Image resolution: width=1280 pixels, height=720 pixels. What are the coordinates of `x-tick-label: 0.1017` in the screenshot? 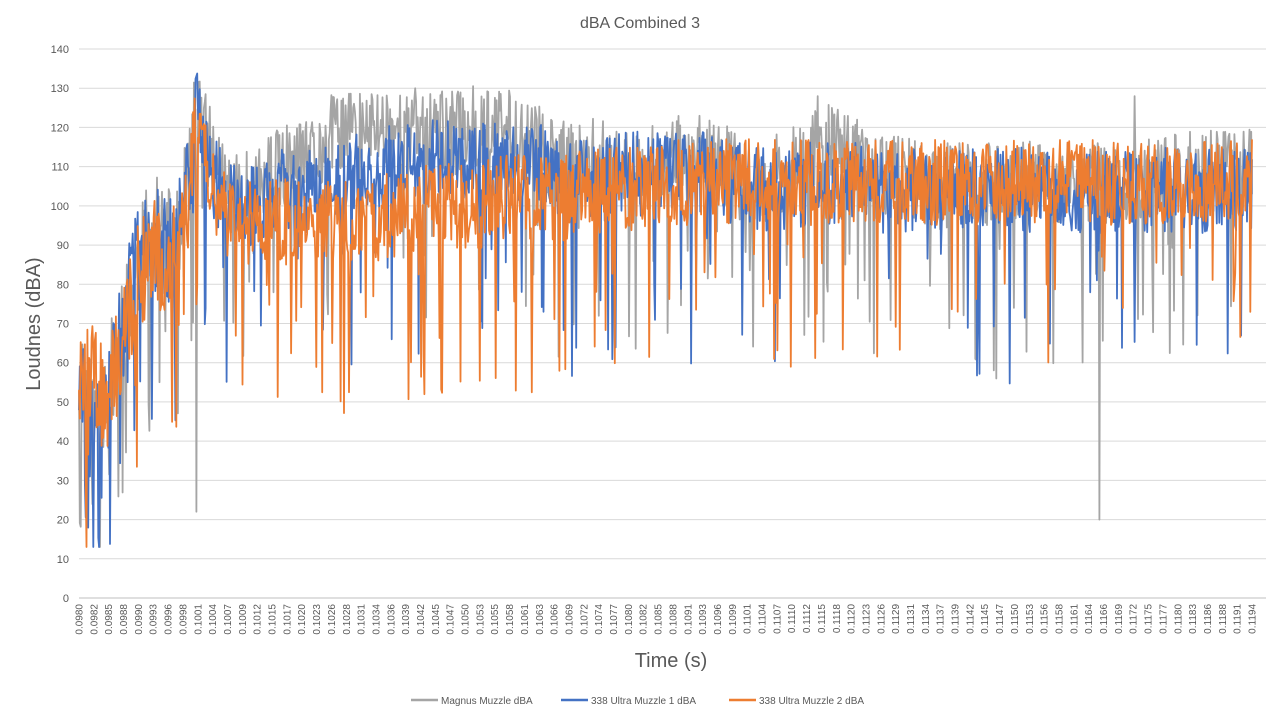 It's located at (287, 619).